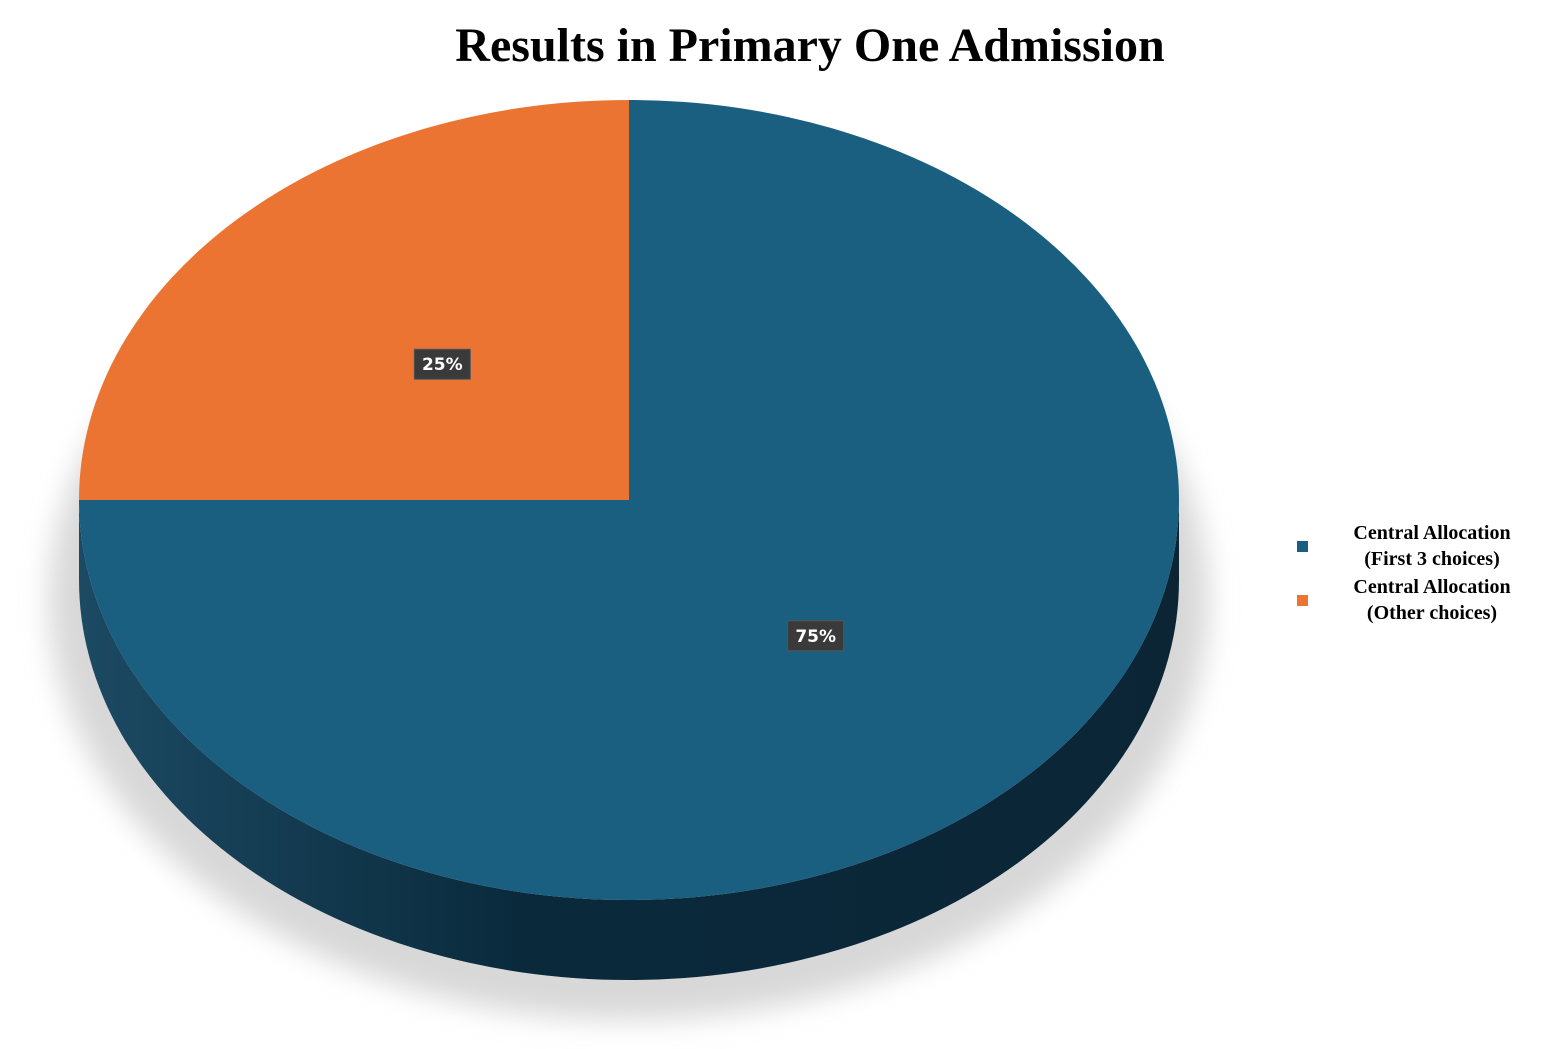 The width and height of the screenshot is (1568, 1049). I want to click on value-label: 75%, so click(815, 637).